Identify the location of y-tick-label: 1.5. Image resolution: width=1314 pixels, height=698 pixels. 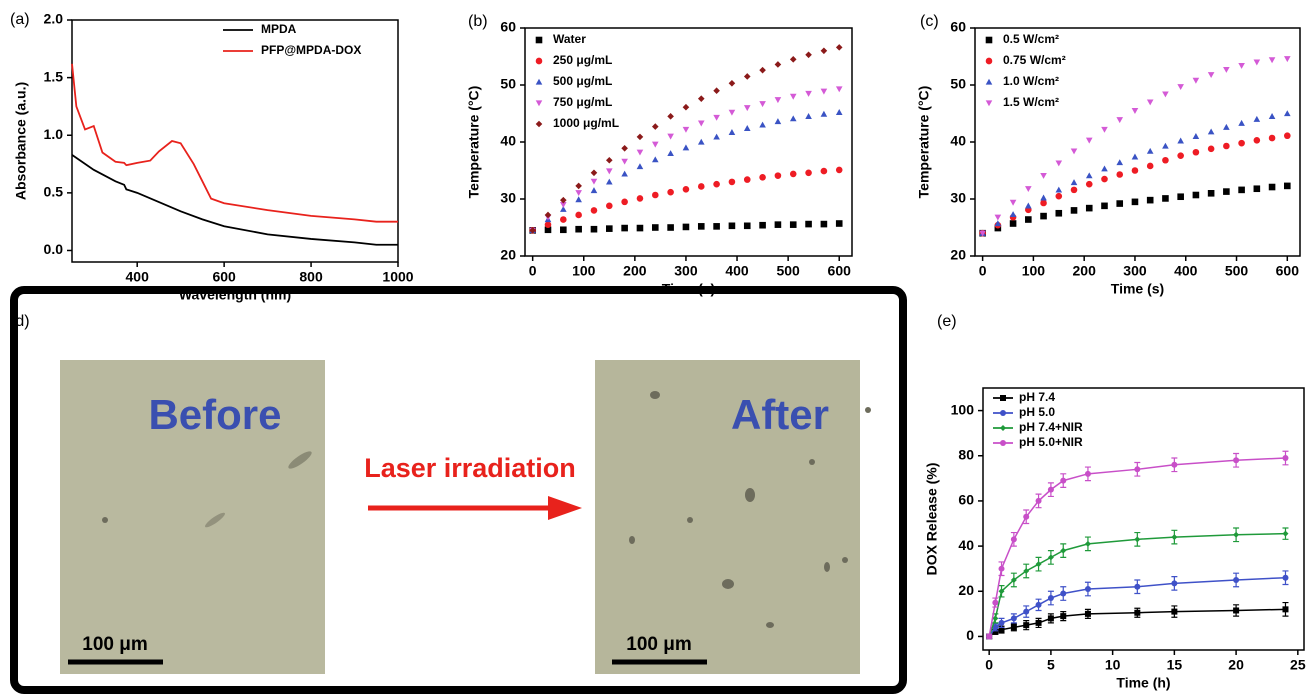
(54, 76).